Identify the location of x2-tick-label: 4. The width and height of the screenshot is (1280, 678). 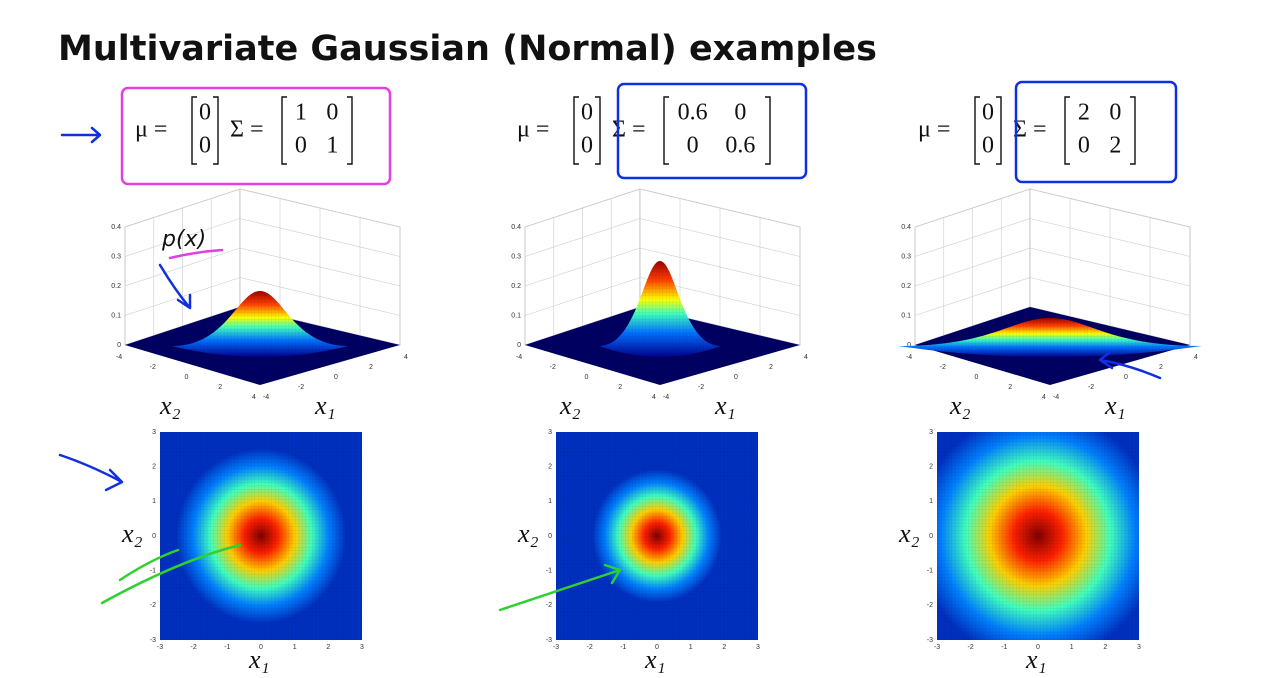
(254, 397).